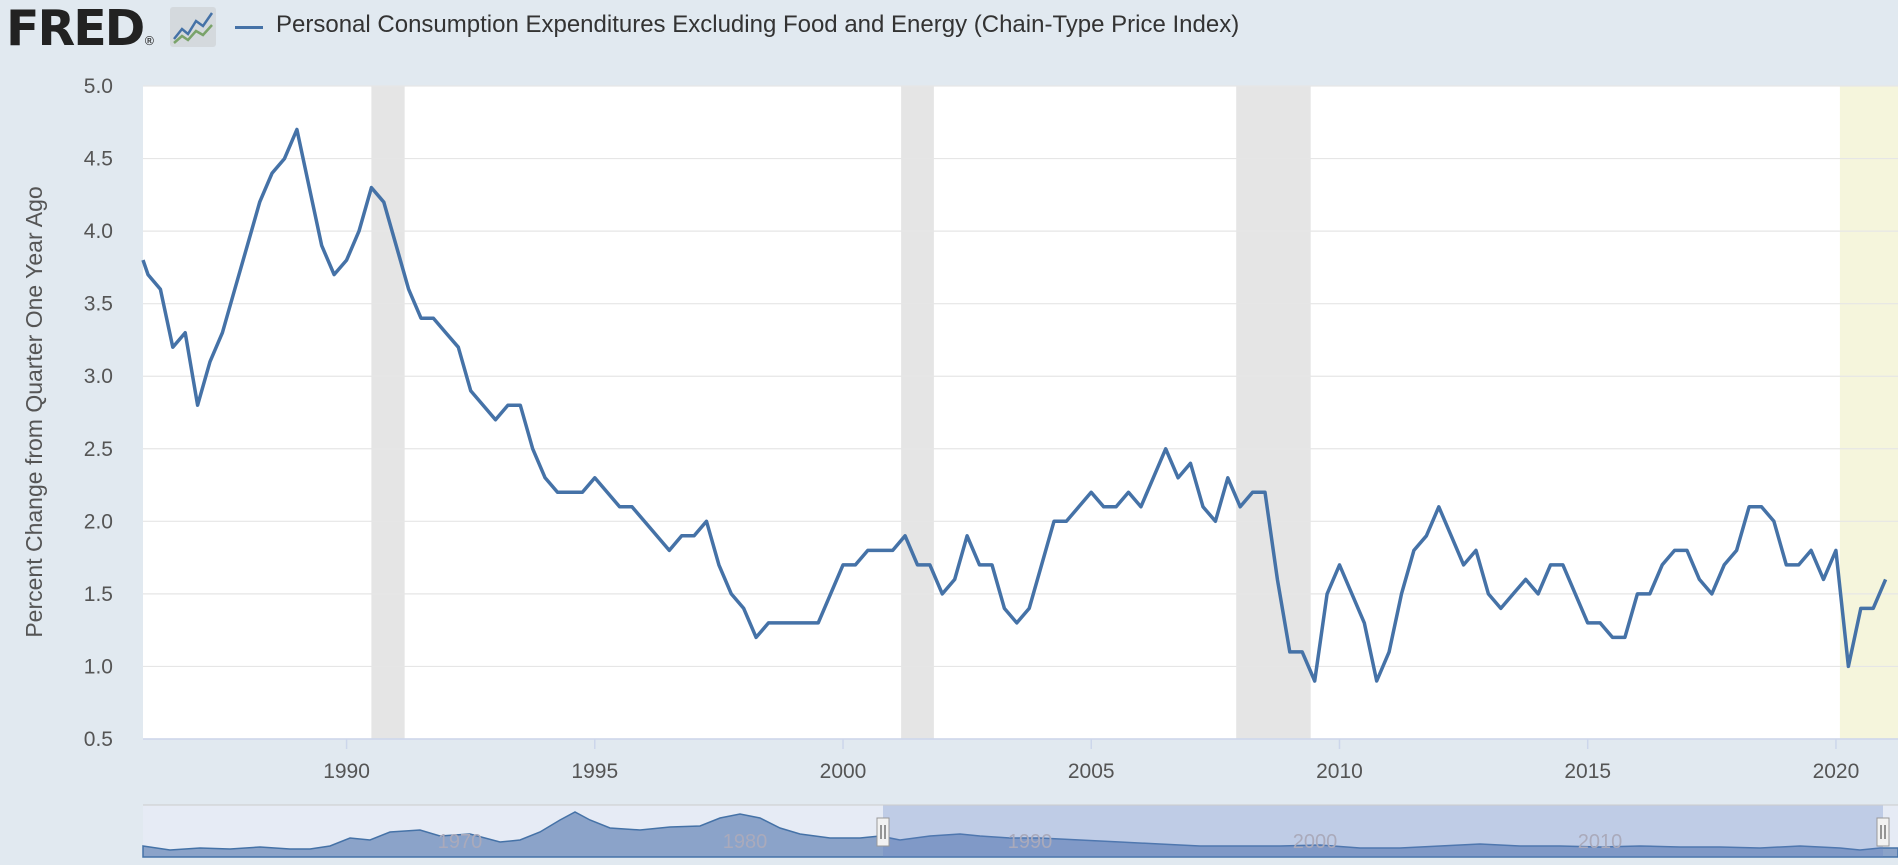  Describe the element at coordinates (98, 739) in the screenshot. I see `y-tick-label: 0.5` at that location.